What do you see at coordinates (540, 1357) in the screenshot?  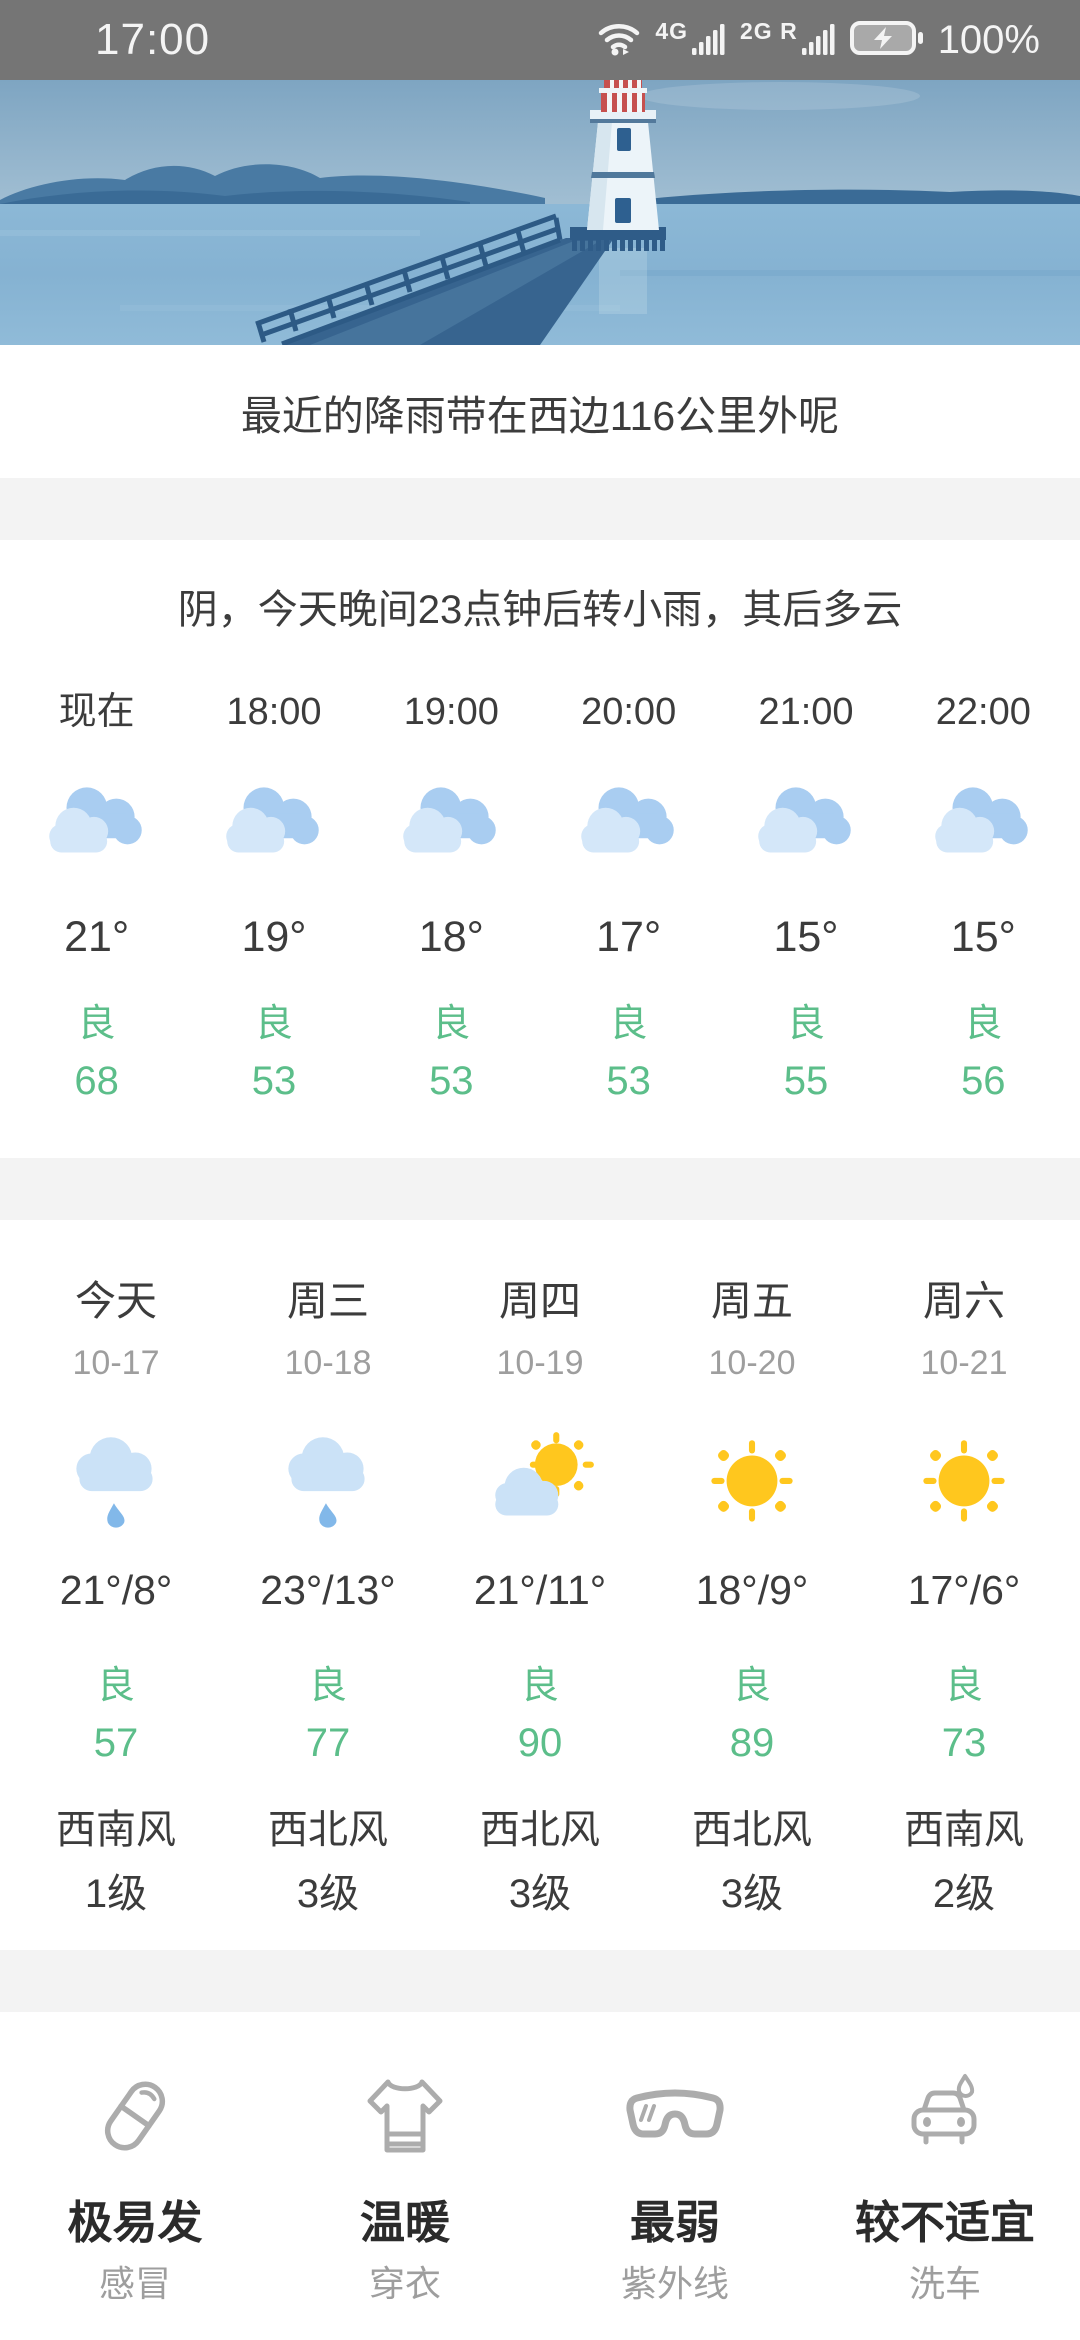 I see `daily-date-row: 10-17 10-18 10-19 10-20 10-21` at bounding box center [540, 1357].